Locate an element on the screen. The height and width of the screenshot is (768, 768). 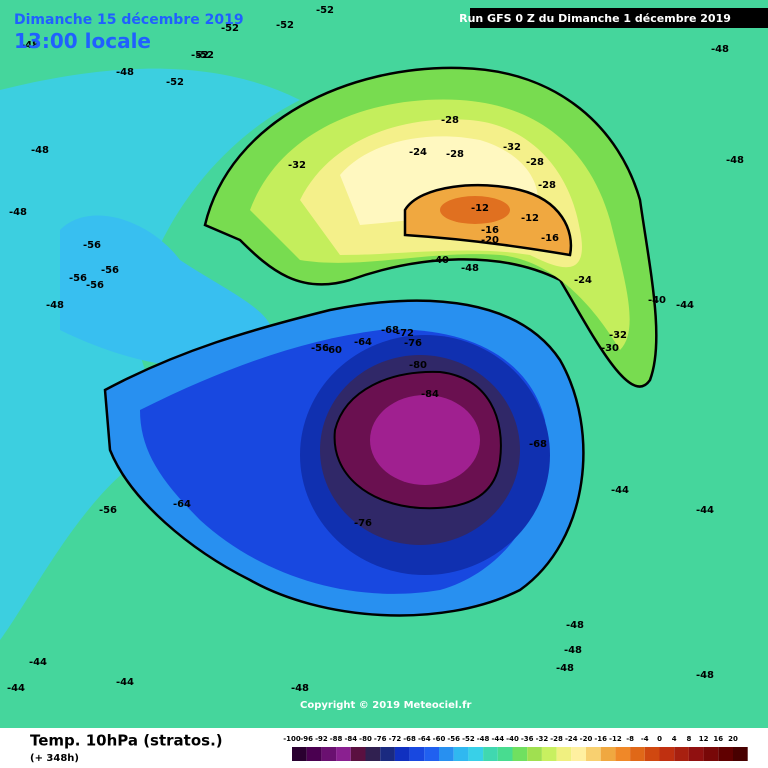
colorbar-label: -88 is located at coordinates (336, 739).